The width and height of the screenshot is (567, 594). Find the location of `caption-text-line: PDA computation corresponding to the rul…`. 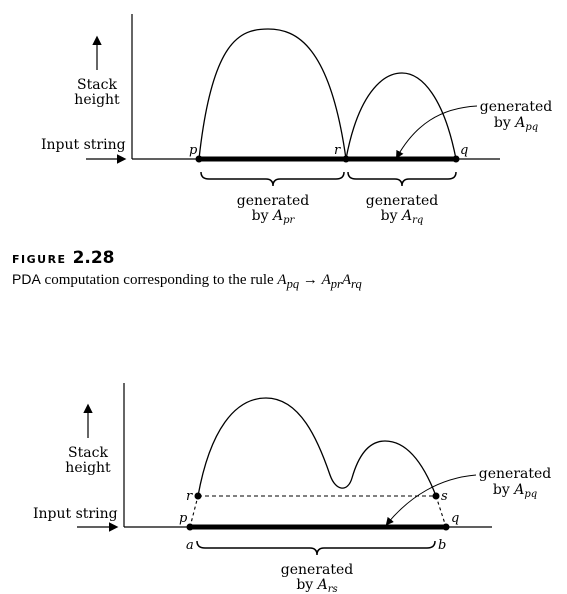

caption-text-line: PDA computation corresponding to the rul… is located at coordinates (187, 281).